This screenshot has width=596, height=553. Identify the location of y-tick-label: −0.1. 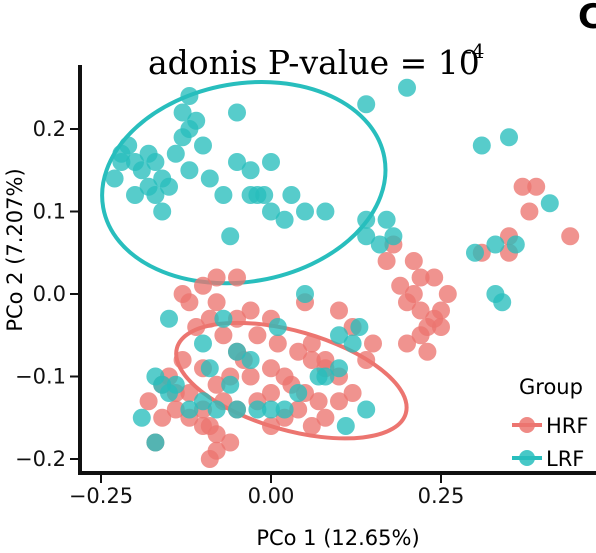
(40, 377).